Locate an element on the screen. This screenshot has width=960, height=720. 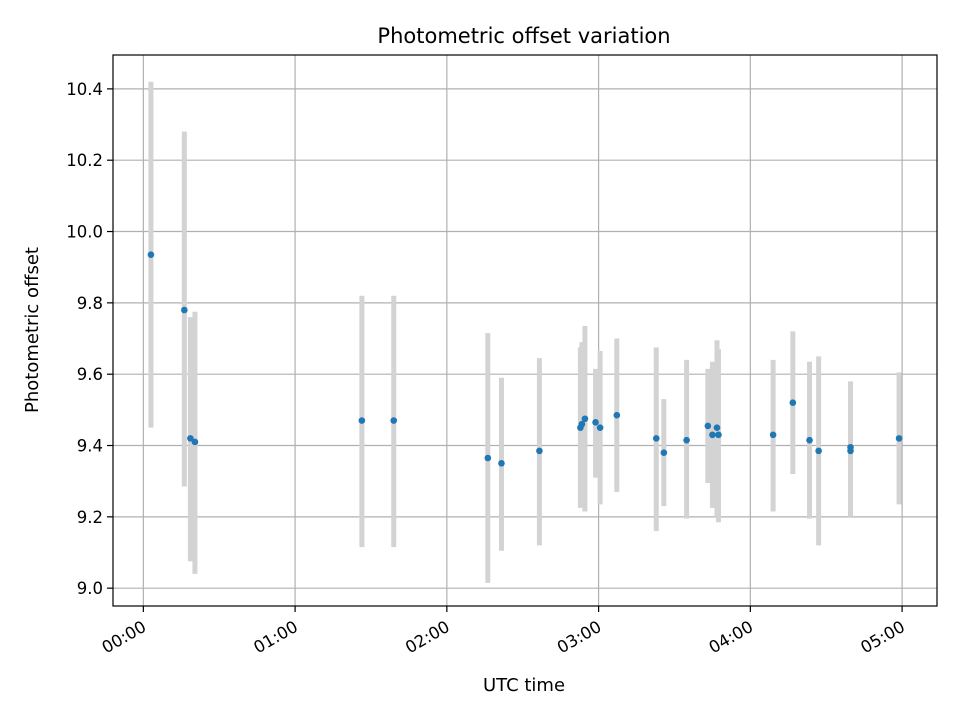
y-tick-label: 9.6 is located at coordinates (90, 374).